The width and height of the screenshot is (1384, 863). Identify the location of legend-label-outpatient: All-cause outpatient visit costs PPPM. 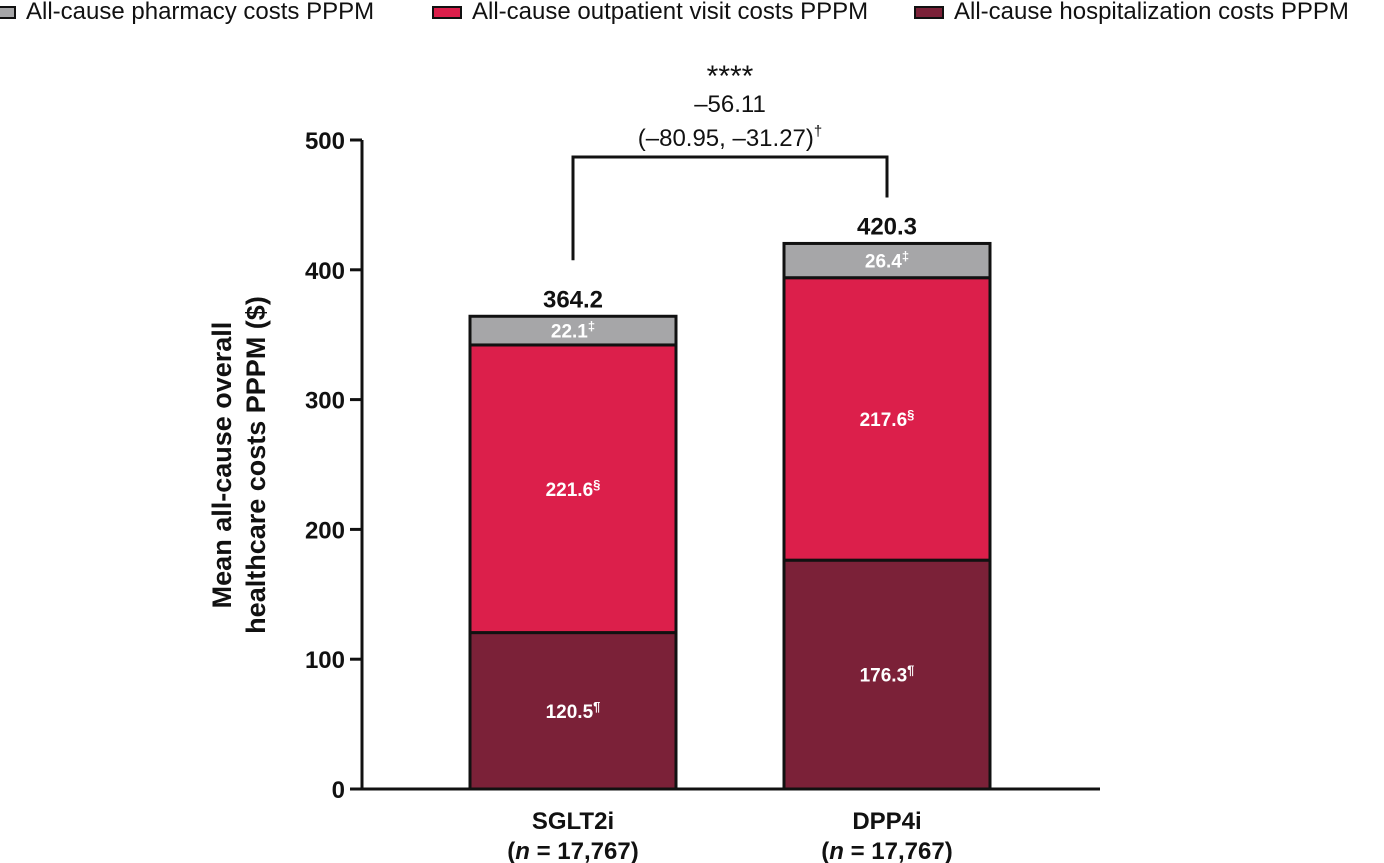
(670, 12).